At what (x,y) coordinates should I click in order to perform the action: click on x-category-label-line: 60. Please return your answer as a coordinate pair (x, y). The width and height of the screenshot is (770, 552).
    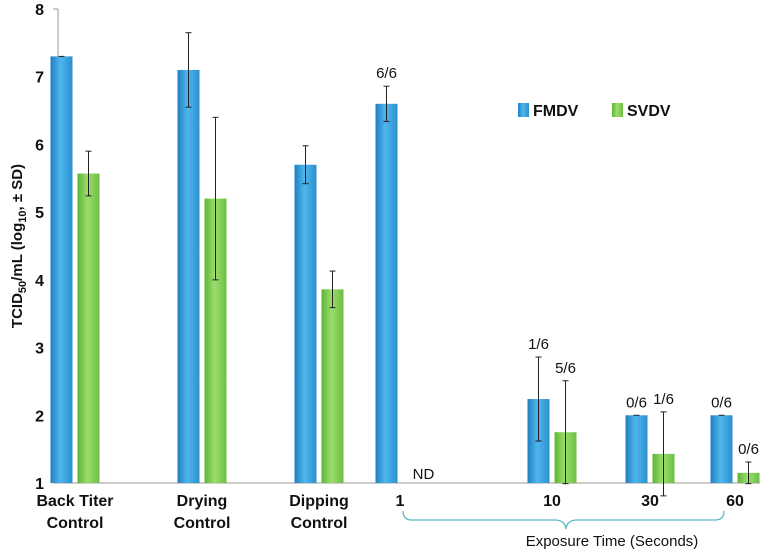
    Looking at the image, I should click on (735, 501).